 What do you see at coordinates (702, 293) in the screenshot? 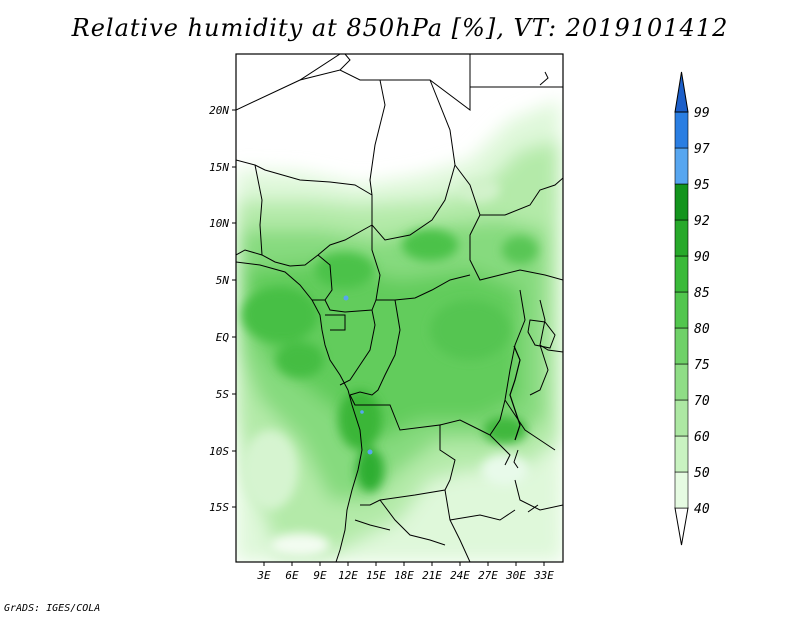
I see `colorbar-label: 85` at bounding box center [702, 293].